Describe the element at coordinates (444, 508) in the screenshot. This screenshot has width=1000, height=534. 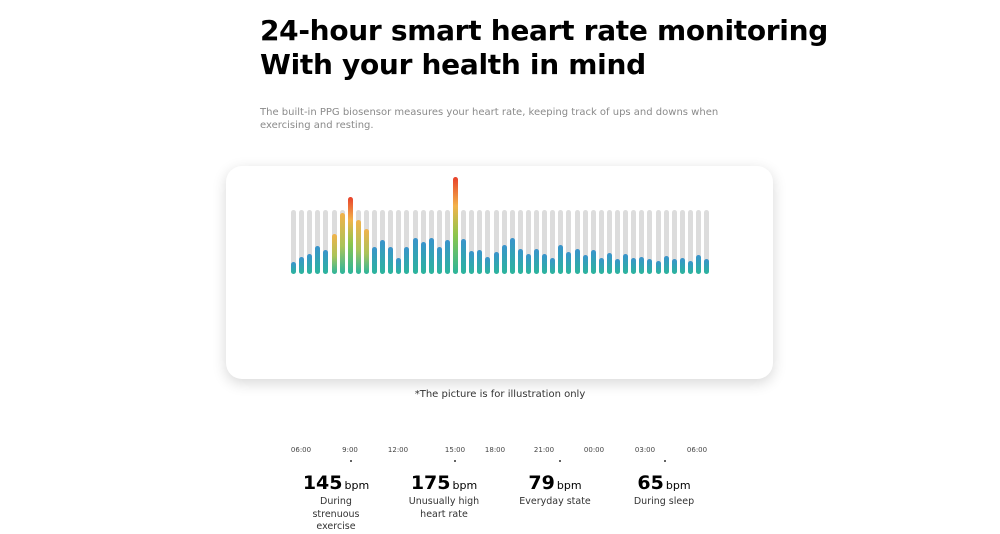
I see `stat-label: Unusually high heart rate` at that location.